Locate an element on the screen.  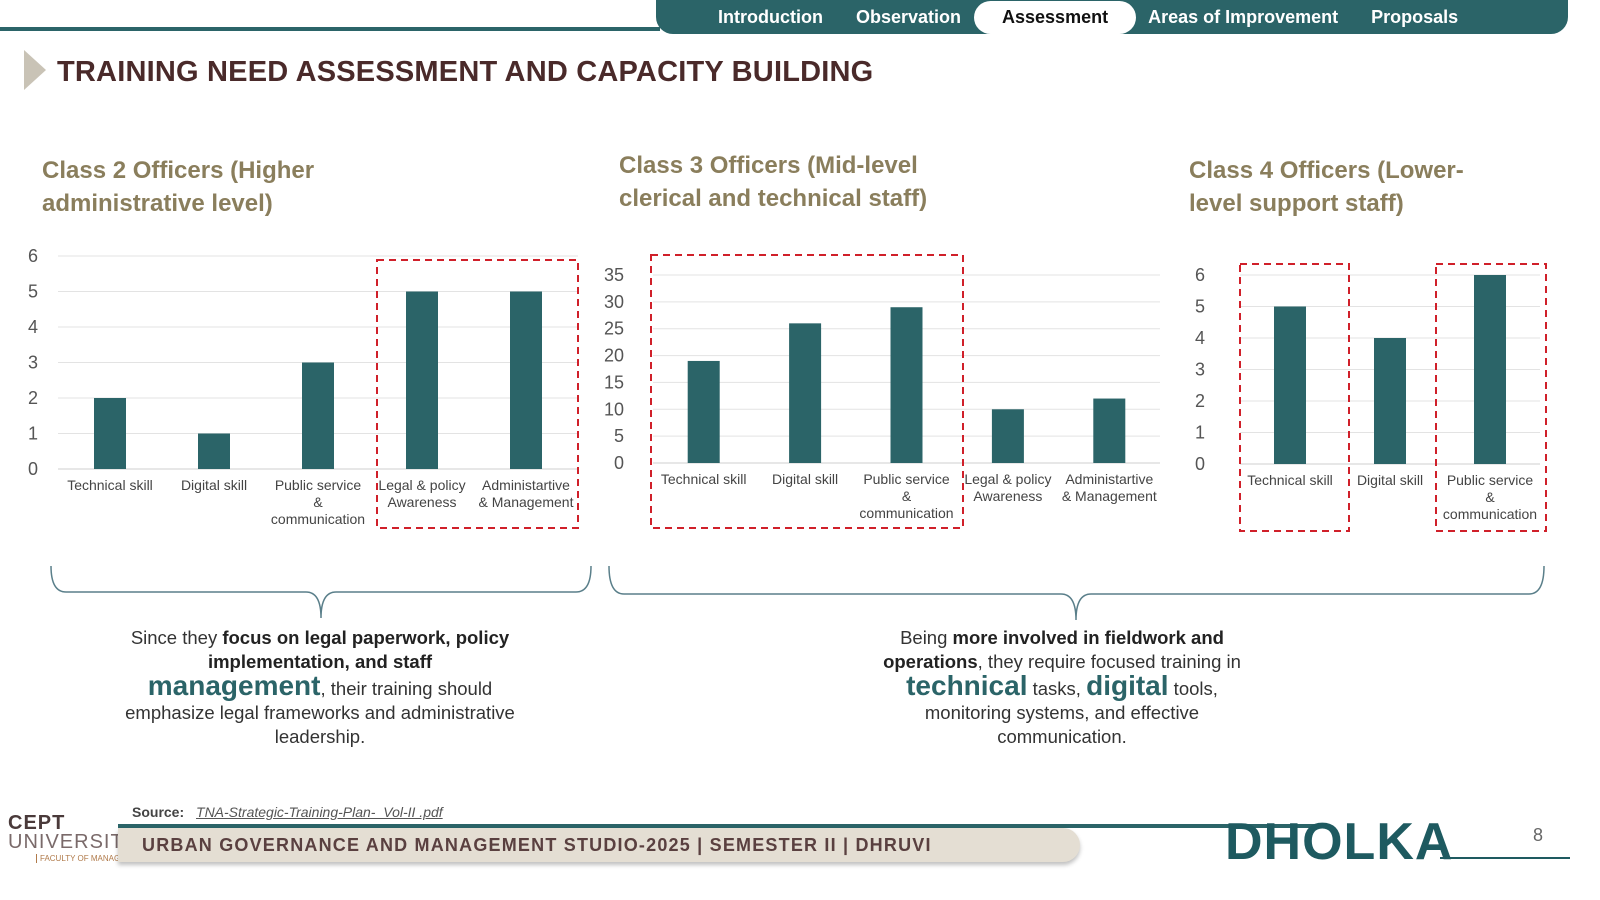
nav-introduction: Introduction is located at coordinates (770, 16).